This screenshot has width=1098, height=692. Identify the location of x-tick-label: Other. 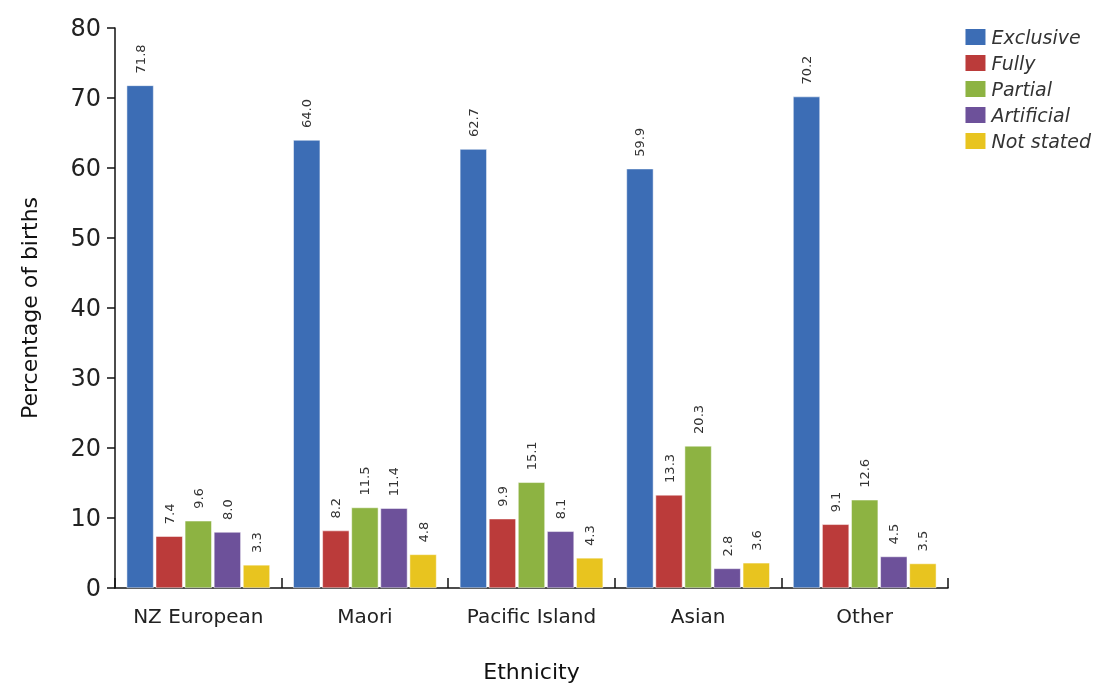
(865, 616).